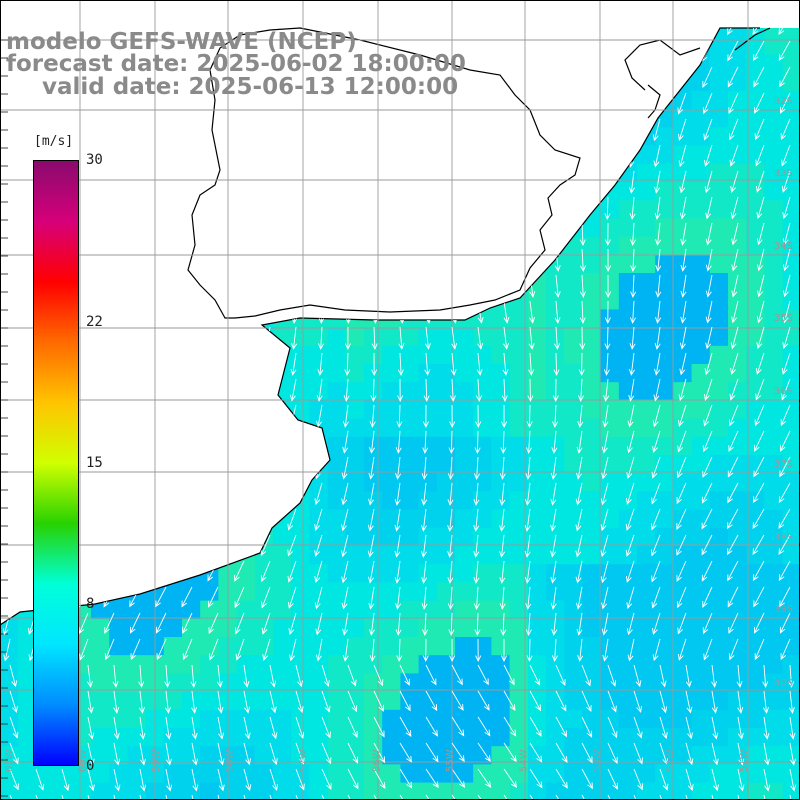 The height and width of the screenshot is (800, 800). What do you see at coordinates (156, 760) in the screenshot?
I see `longitude-label: 59W` at bounding box center [156, 760].